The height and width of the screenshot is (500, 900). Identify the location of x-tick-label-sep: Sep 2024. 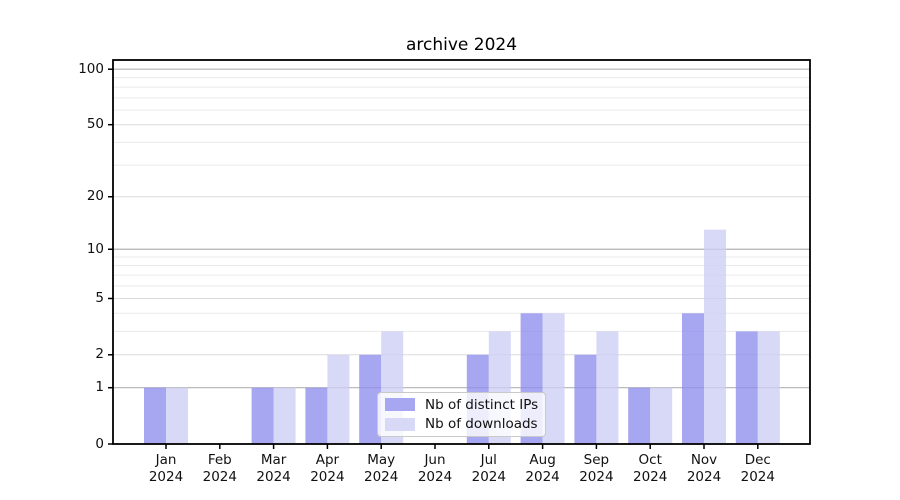
(596, 468).